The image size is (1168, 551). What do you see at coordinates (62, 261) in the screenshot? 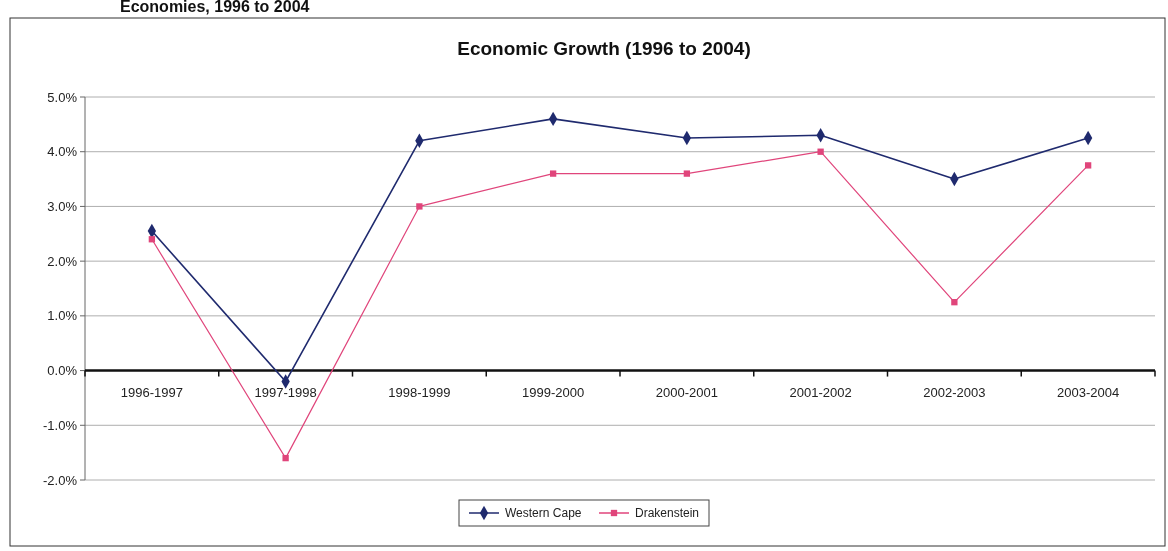
I see `y-tick-label: 2.0%` at bounding box center [62, 261].